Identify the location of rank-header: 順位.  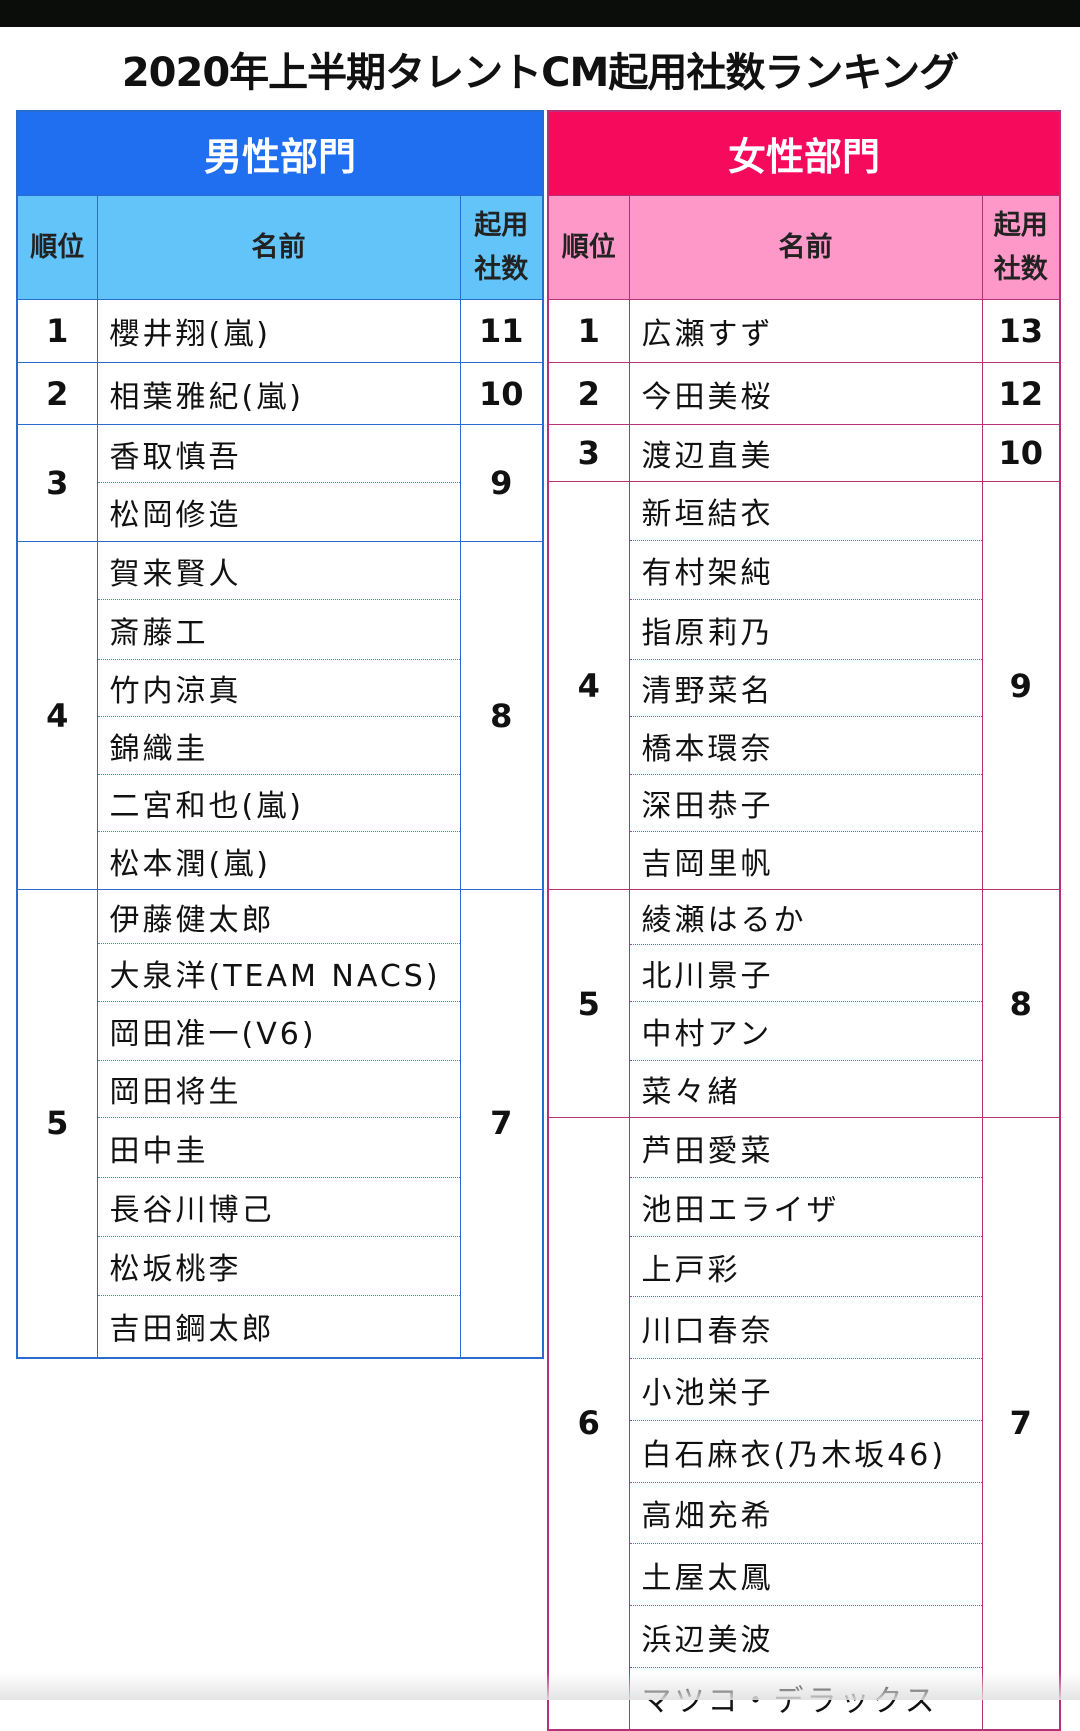
(588, 247).